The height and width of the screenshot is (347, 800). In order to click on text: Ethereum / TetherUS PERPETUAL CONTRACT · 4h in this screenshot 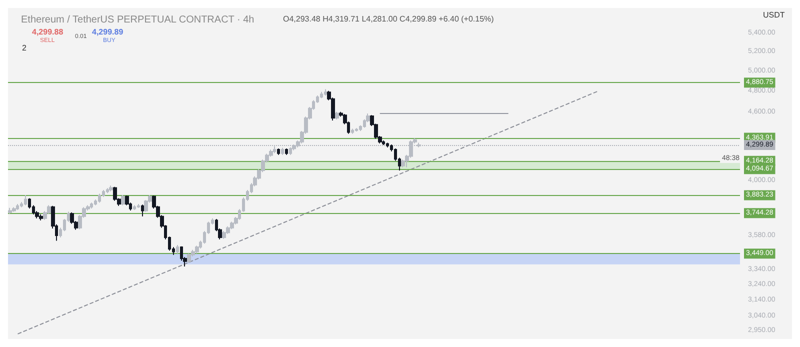, I will do `click(137, 20)`.